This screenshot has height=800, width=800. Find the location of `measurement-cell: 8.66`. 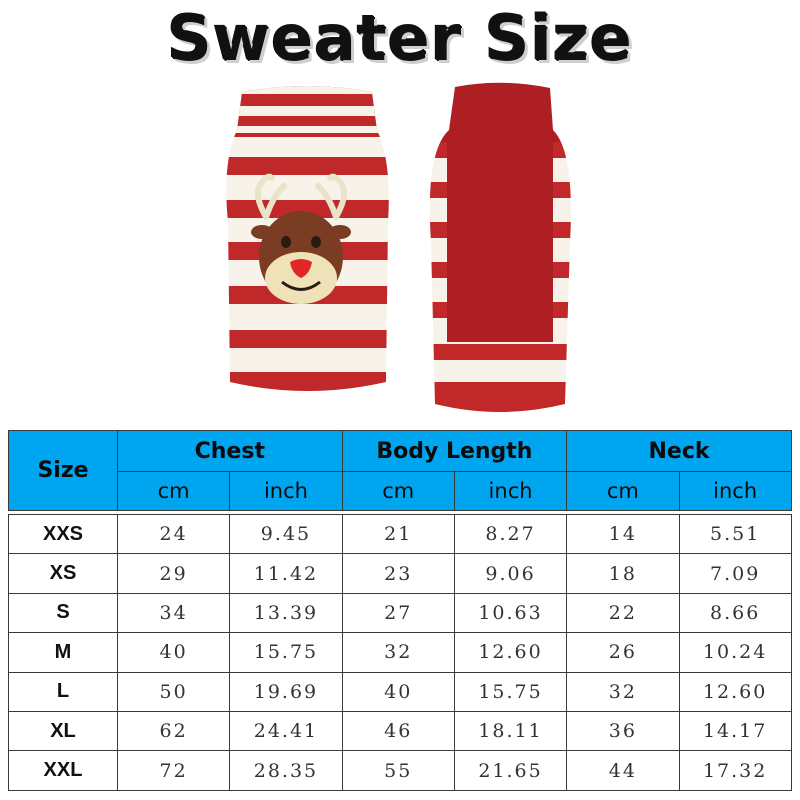

measurement-cell: 8.66 is located at coordinates (735, 613).